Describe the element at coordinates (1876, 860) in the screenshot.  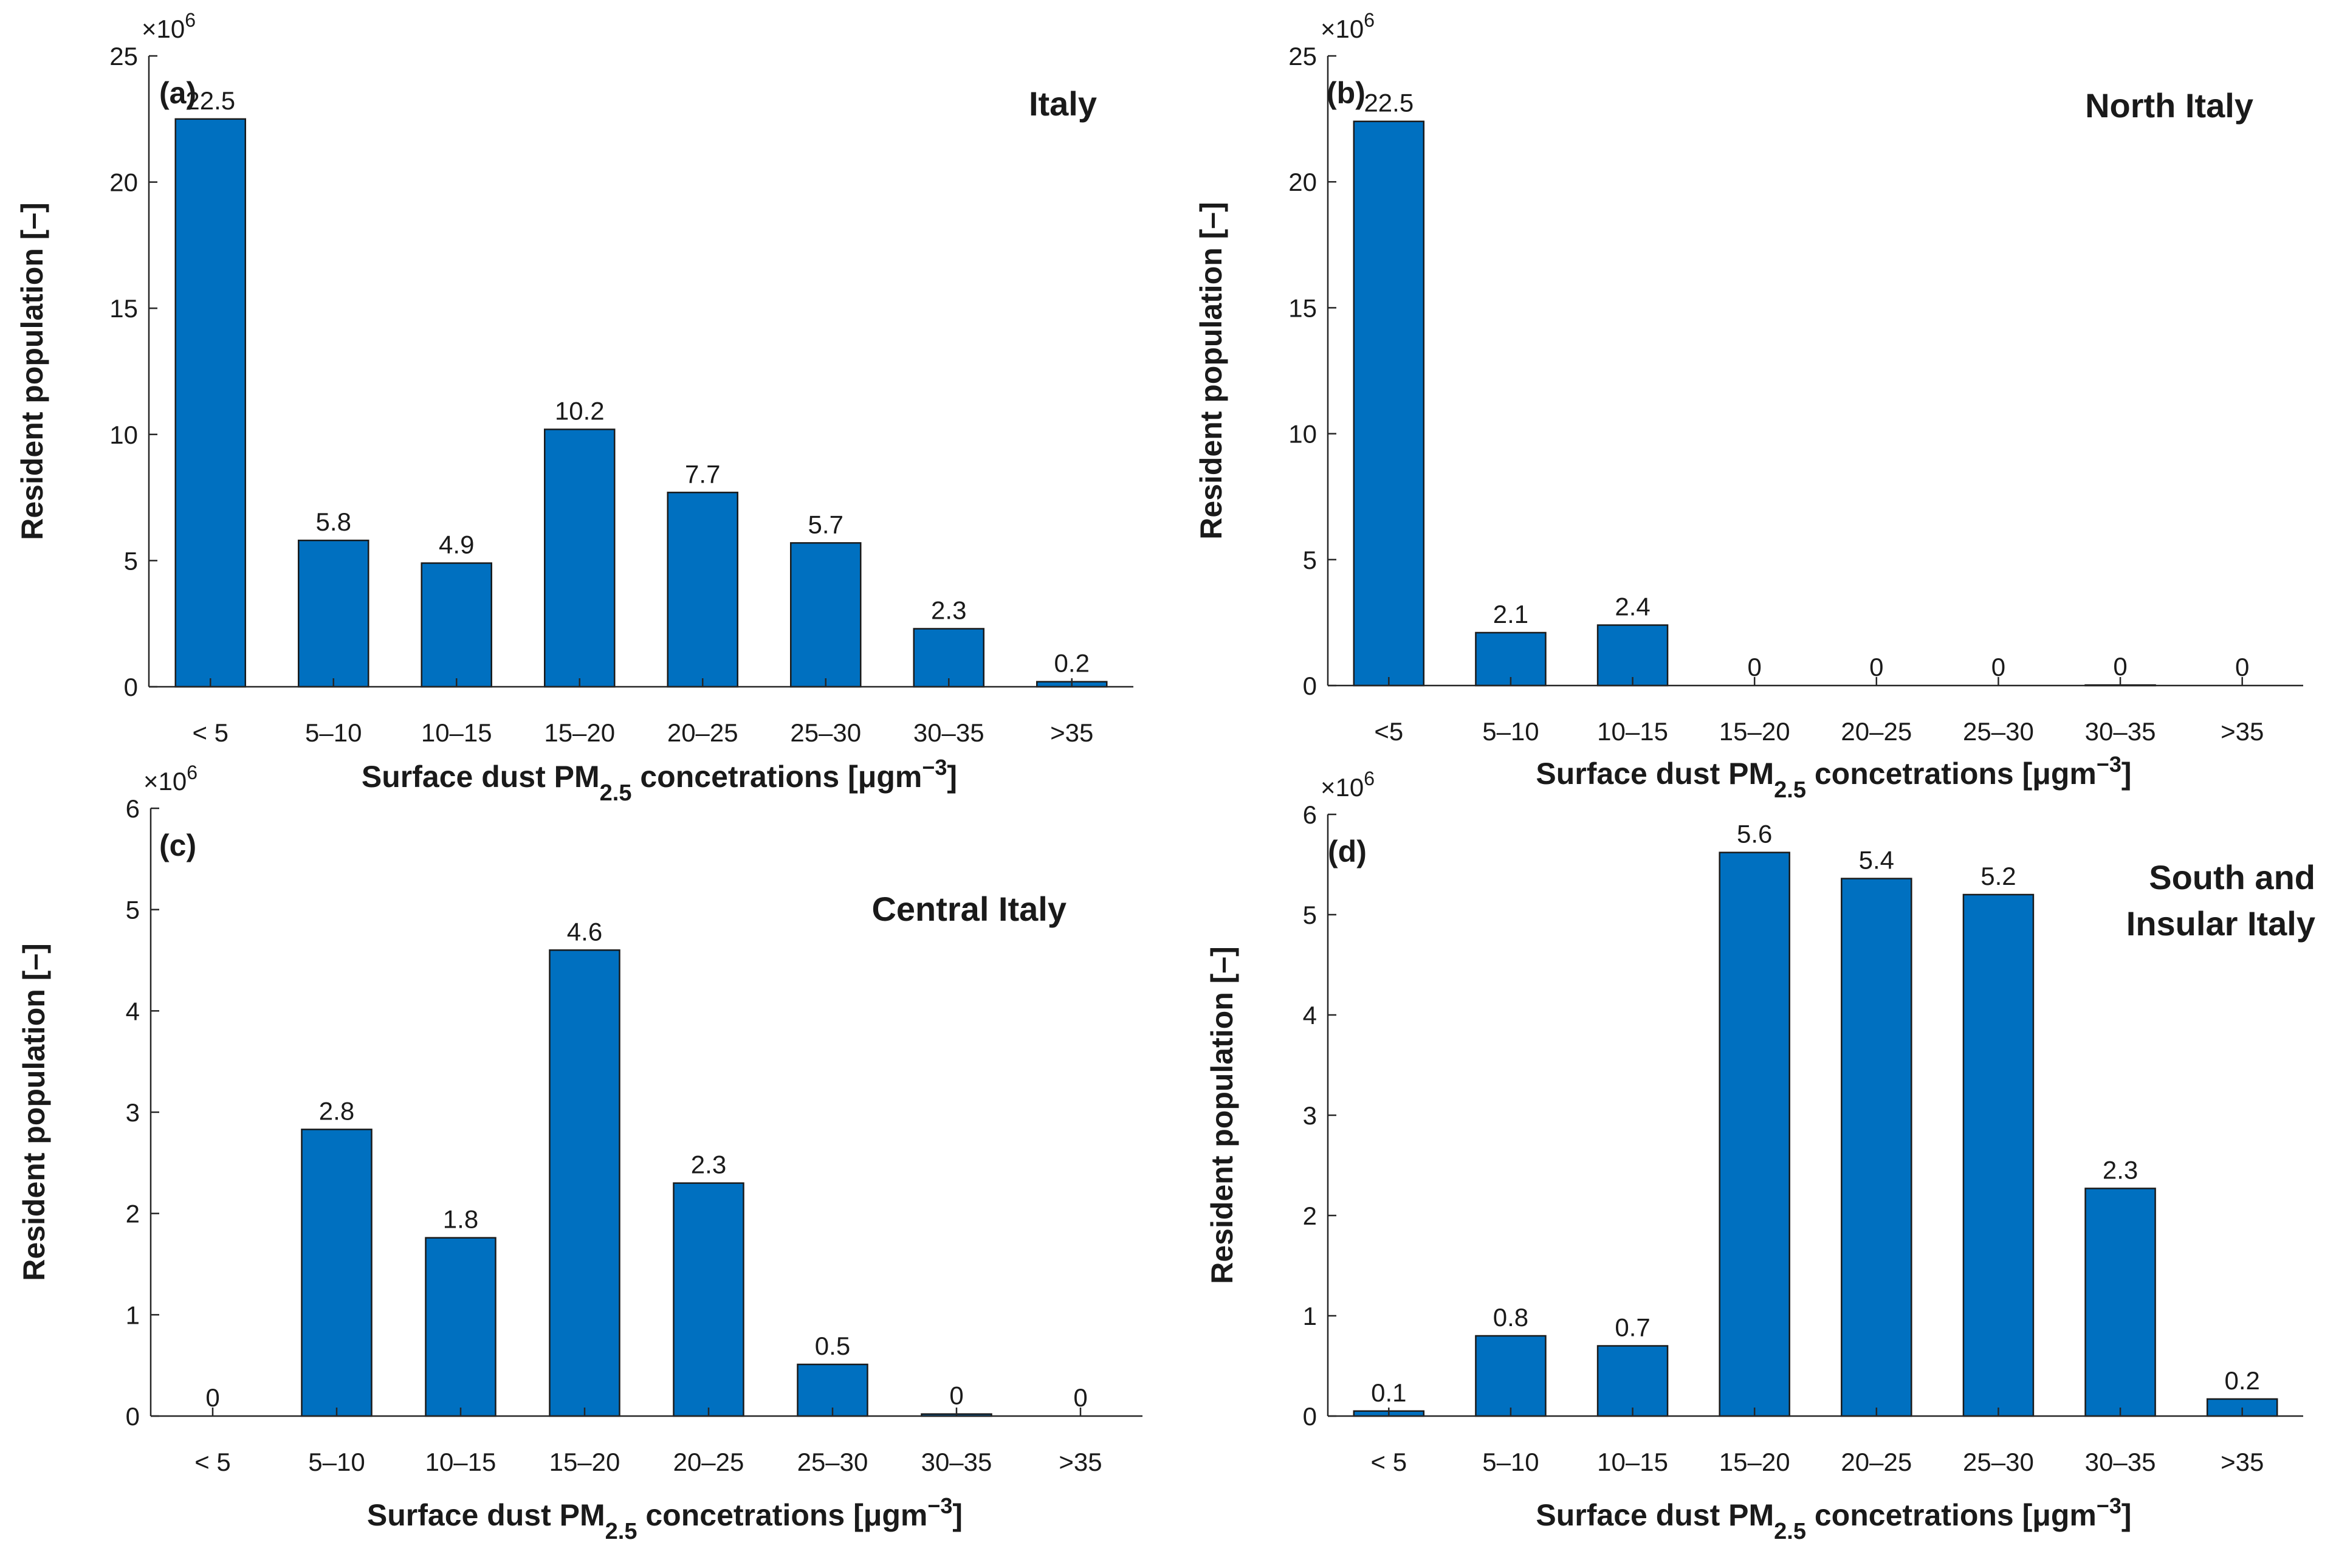
I see `data-label: 5.4` at that location.